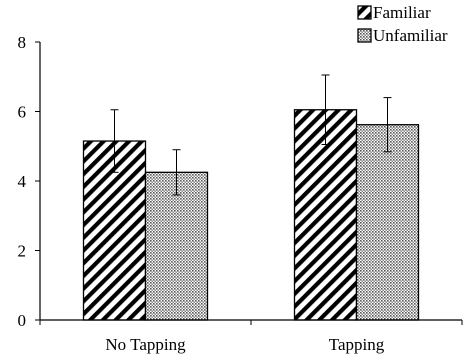  I want to click on legend-label-unfamiliar: Unfamiliar, so click(410, 35).